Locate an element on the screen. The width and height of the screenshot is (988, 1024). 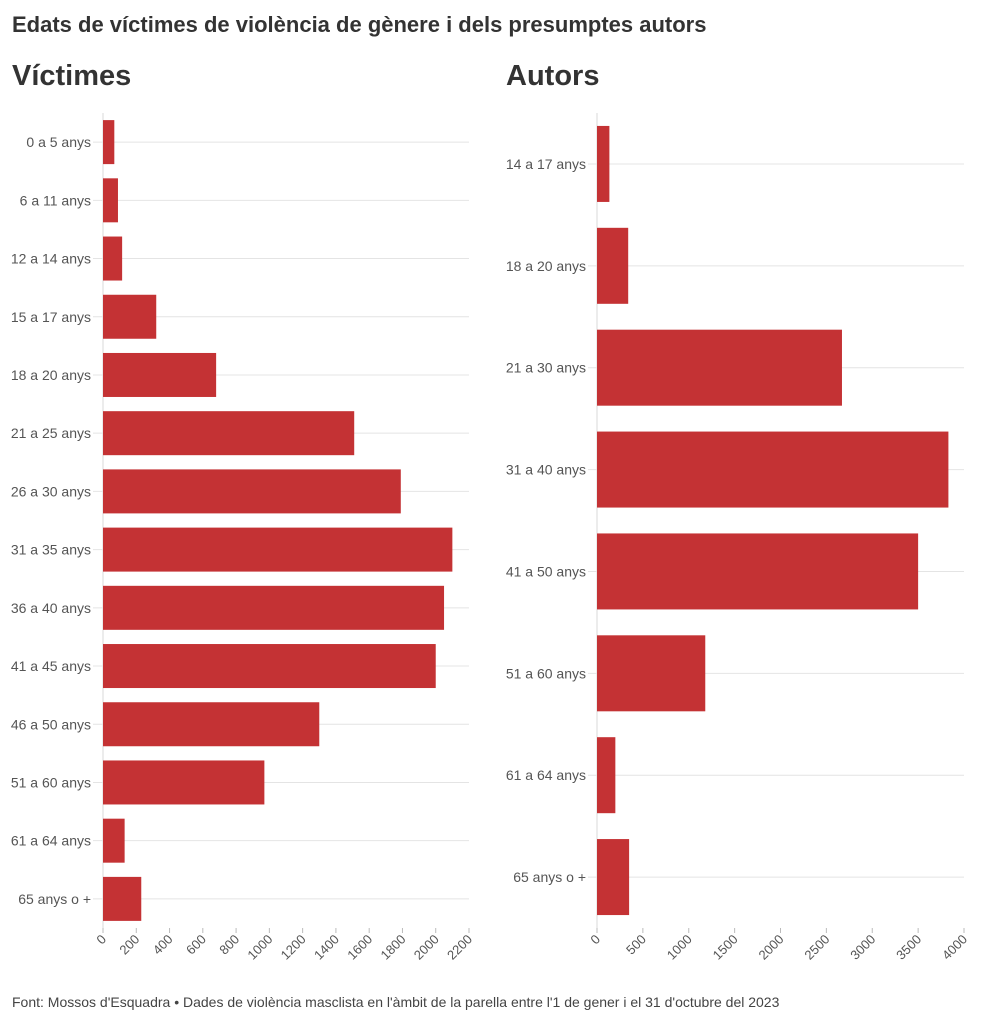
victims-category-label: 12 a 14 anys is located at coordinates (51, 259).